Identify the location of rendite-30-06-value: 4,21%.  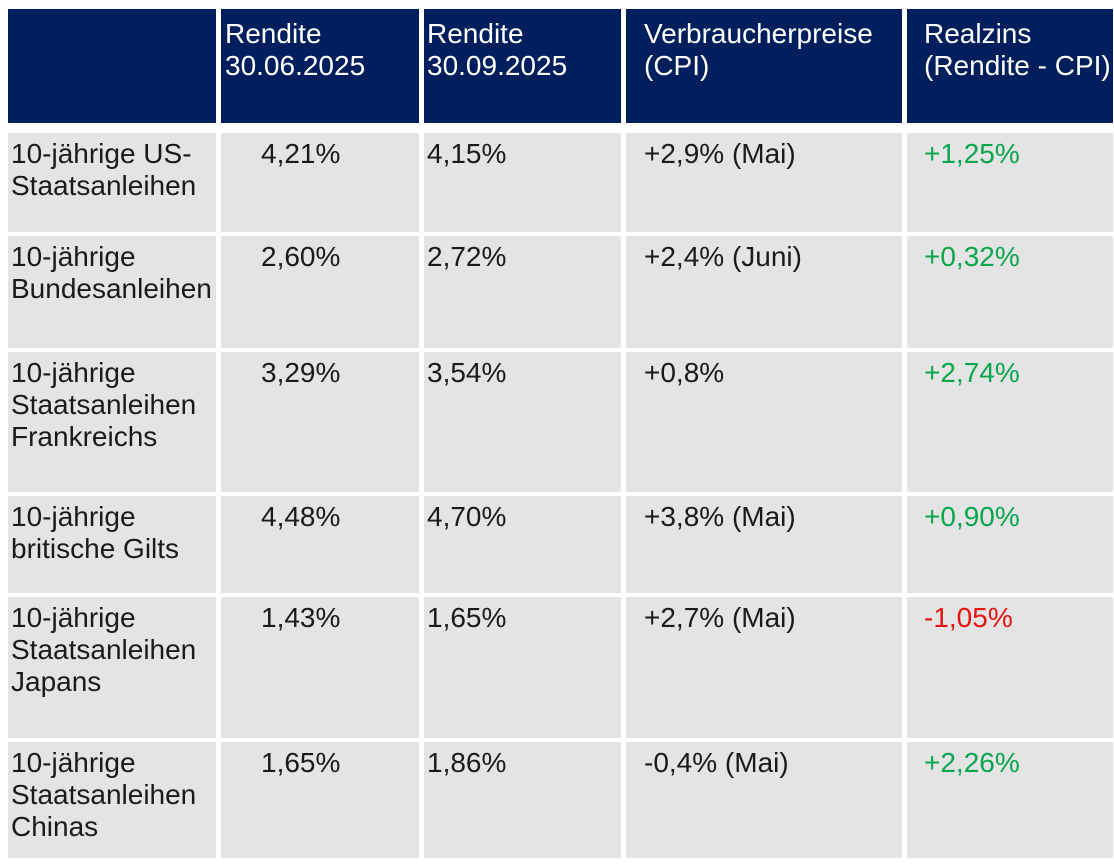
(320, 182).